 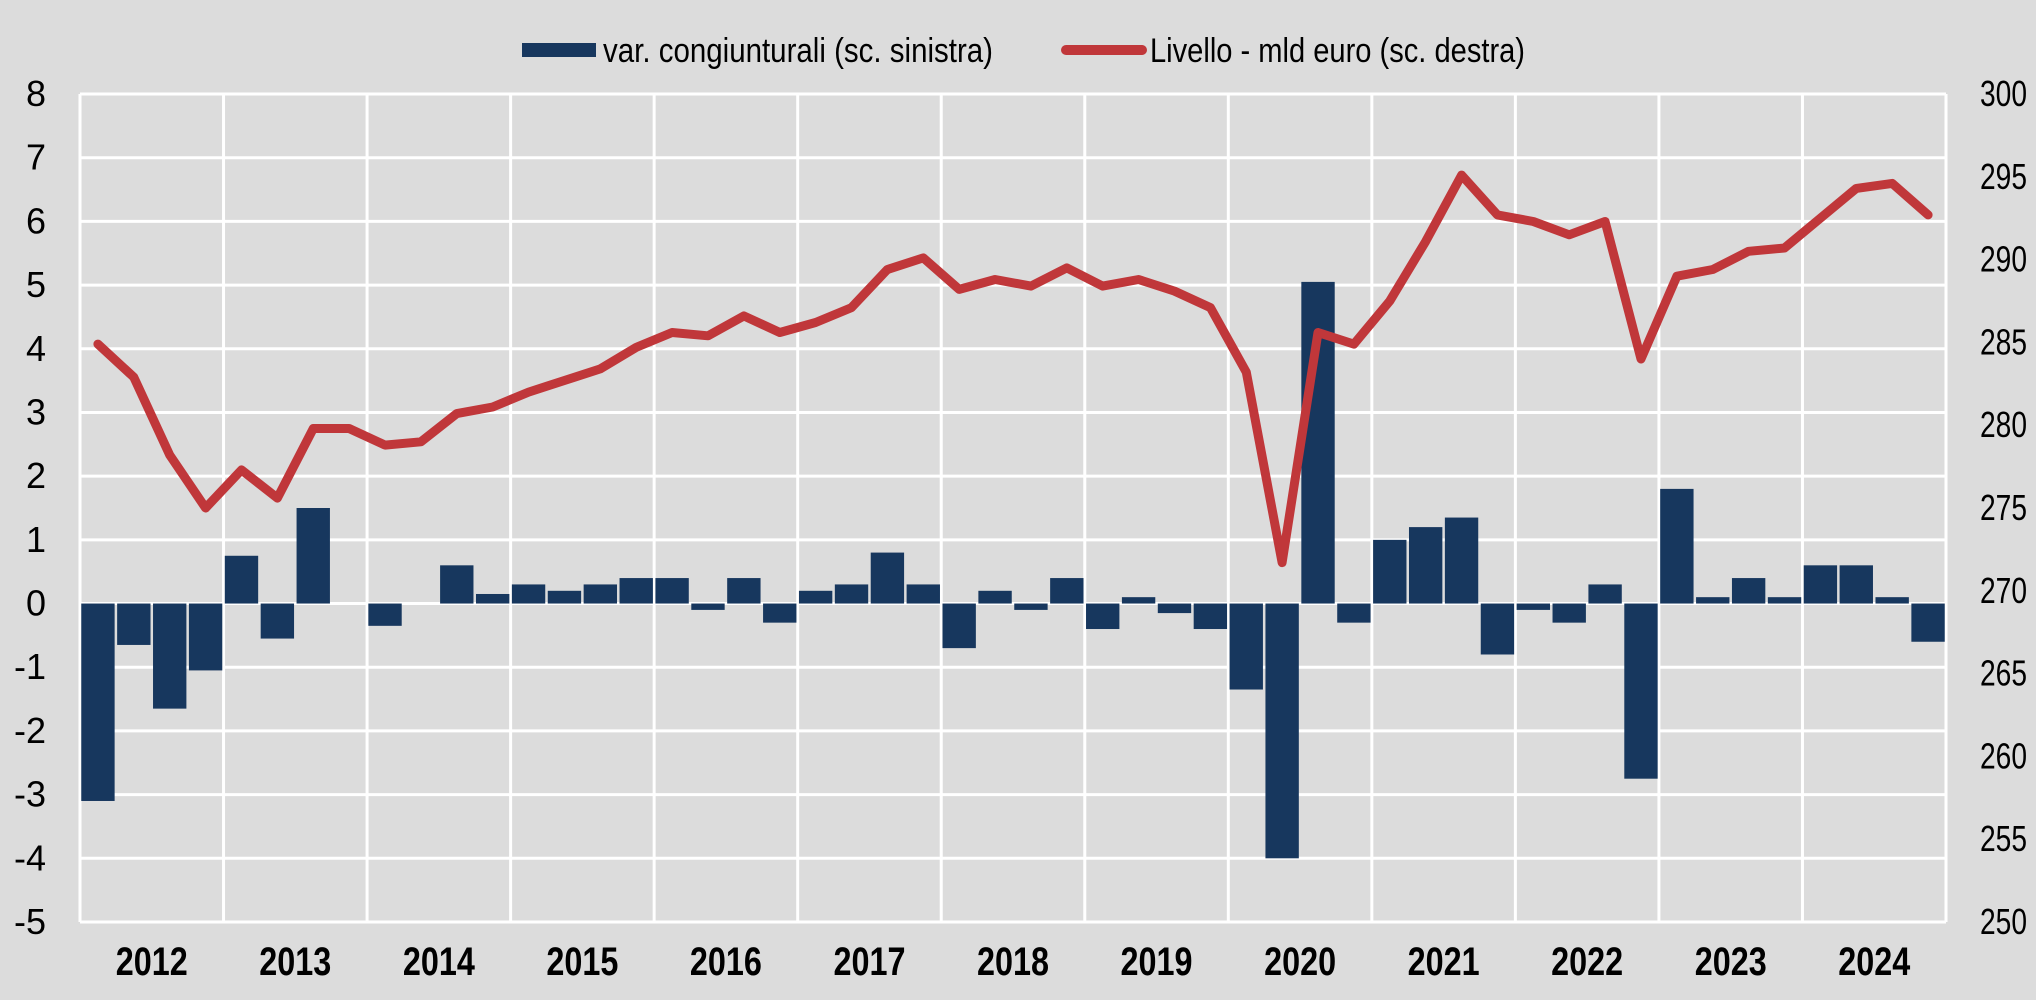 I want to click on x-tick-label: 2018, so click(x=1013, y=962).